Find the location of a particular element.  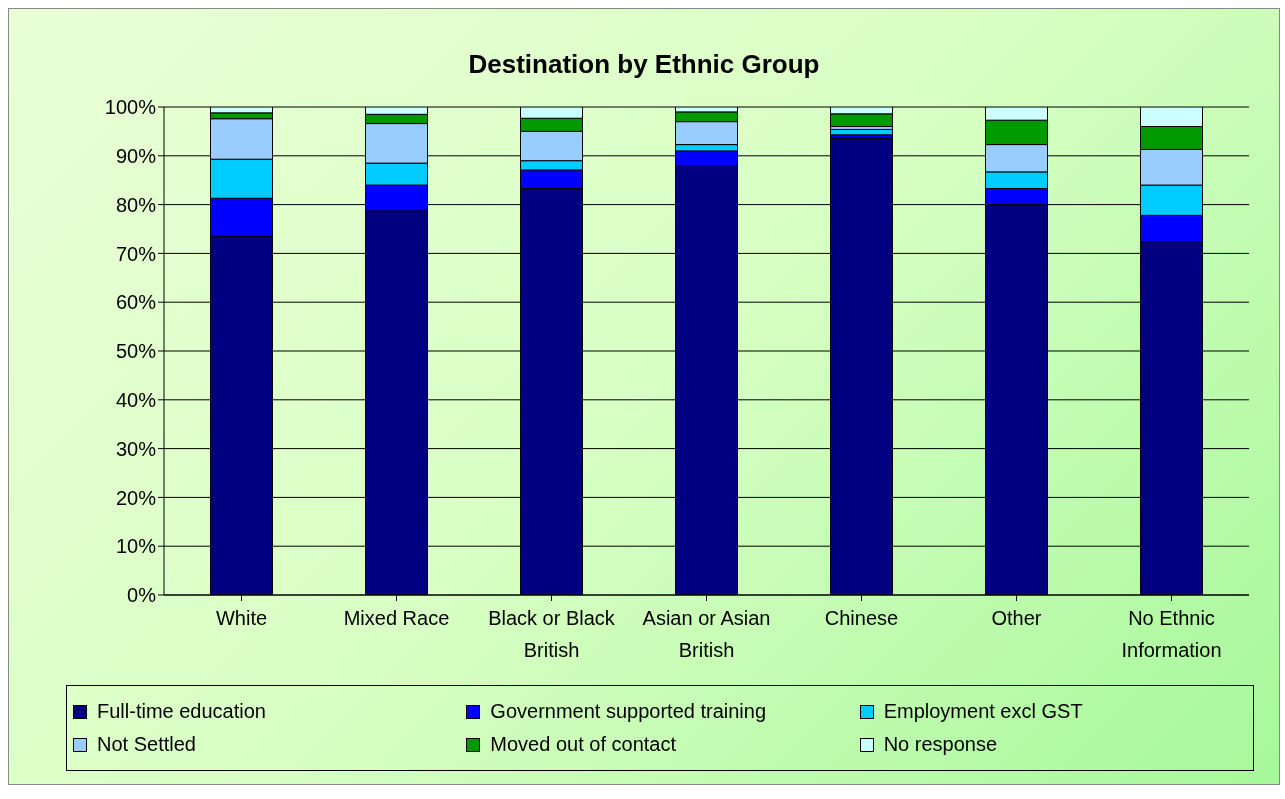

y-tick-label: 10% is located at coordinates (136, 546).